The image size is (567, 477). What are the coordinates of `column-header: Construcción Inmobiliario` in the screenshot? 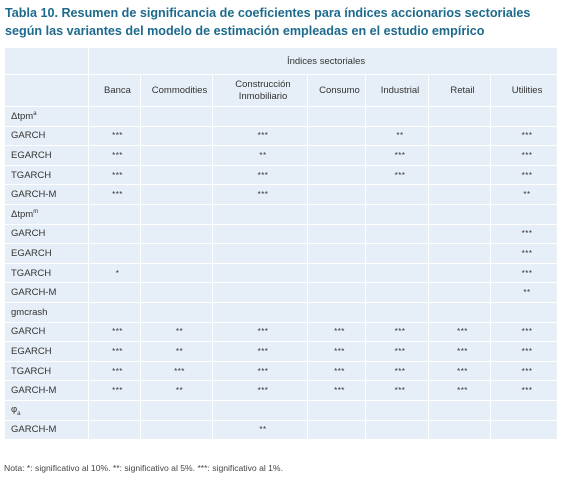 It's located at (260, 90).